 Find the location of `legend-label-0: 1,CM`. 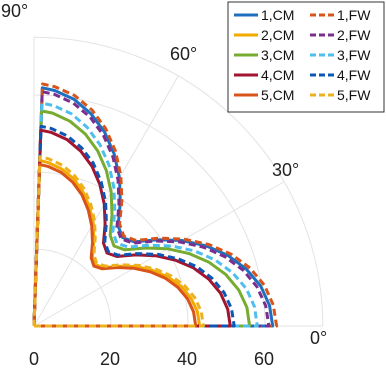

legend-label-0: 1,CM is located at coordinates (277, 15).